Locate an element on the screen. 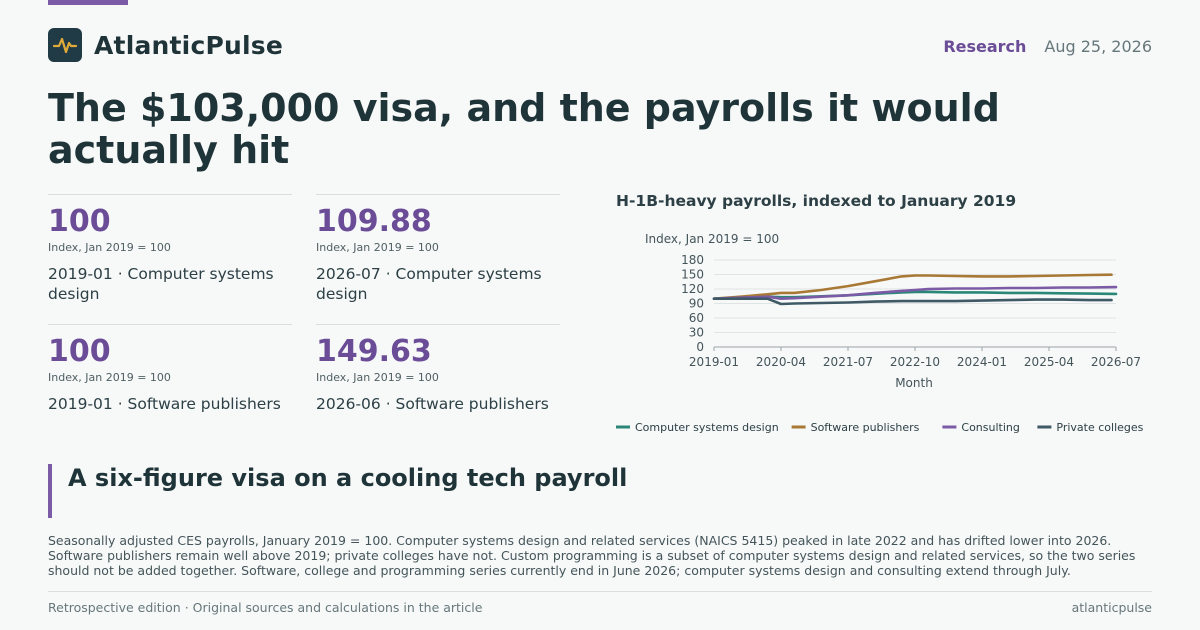  legend-label: Private colleges is located at coordinates (1099, 427).